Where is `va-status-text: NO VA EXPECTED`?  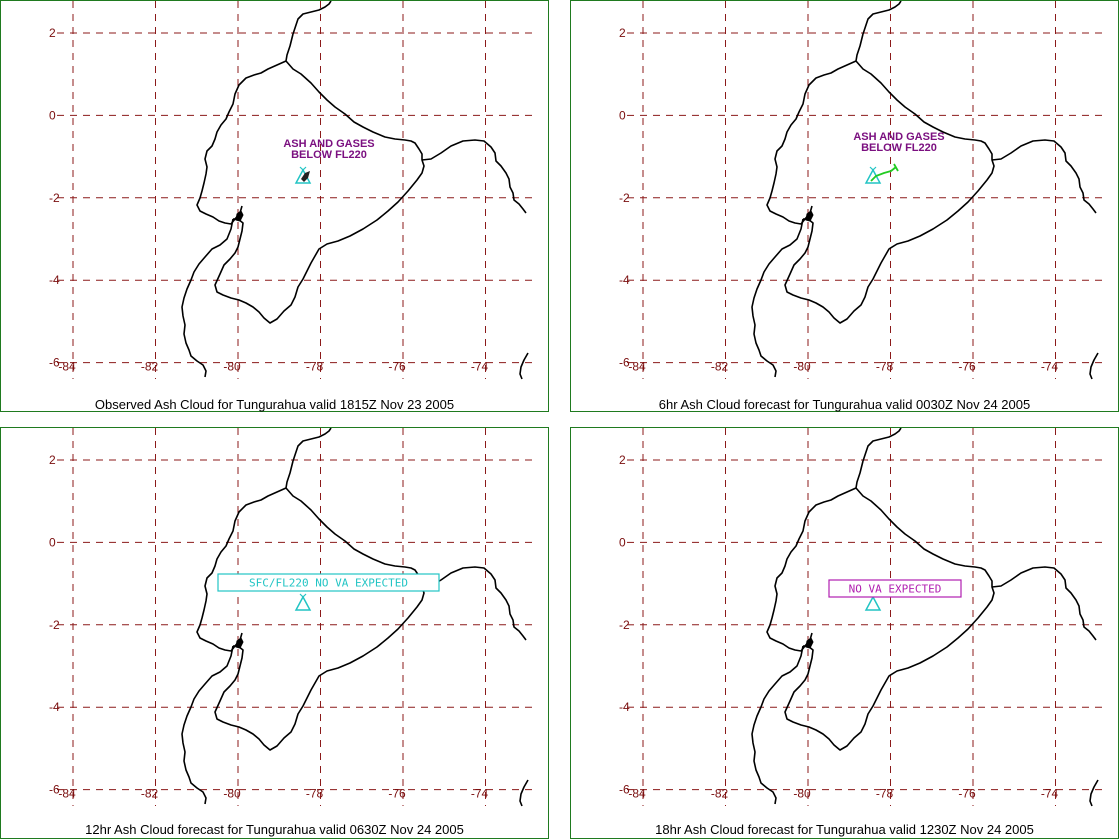 va-status-text: NO VA EXPECTED is located at coordinates (895, 589).